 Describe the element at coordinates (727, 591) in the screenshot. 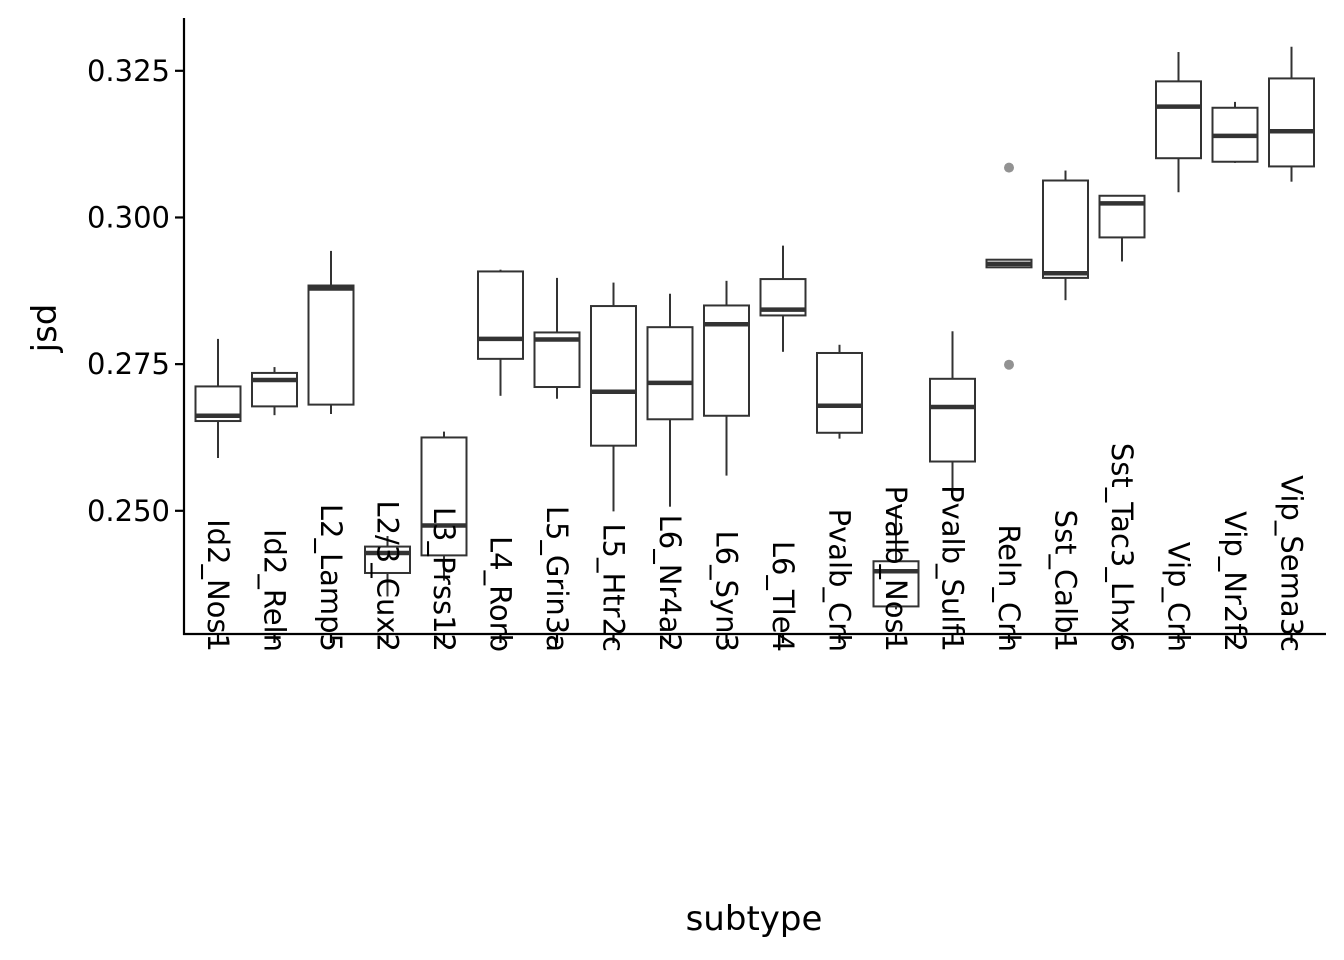

I see `x-tick-label: L6_Syn3` at that location.